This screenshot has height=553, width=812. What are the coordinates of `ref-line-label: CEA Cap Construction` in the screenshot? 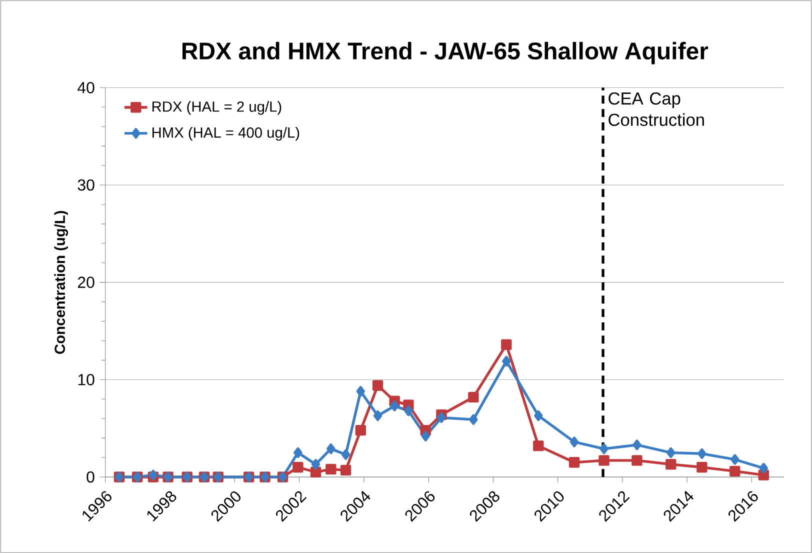 It's located at (656, 109).